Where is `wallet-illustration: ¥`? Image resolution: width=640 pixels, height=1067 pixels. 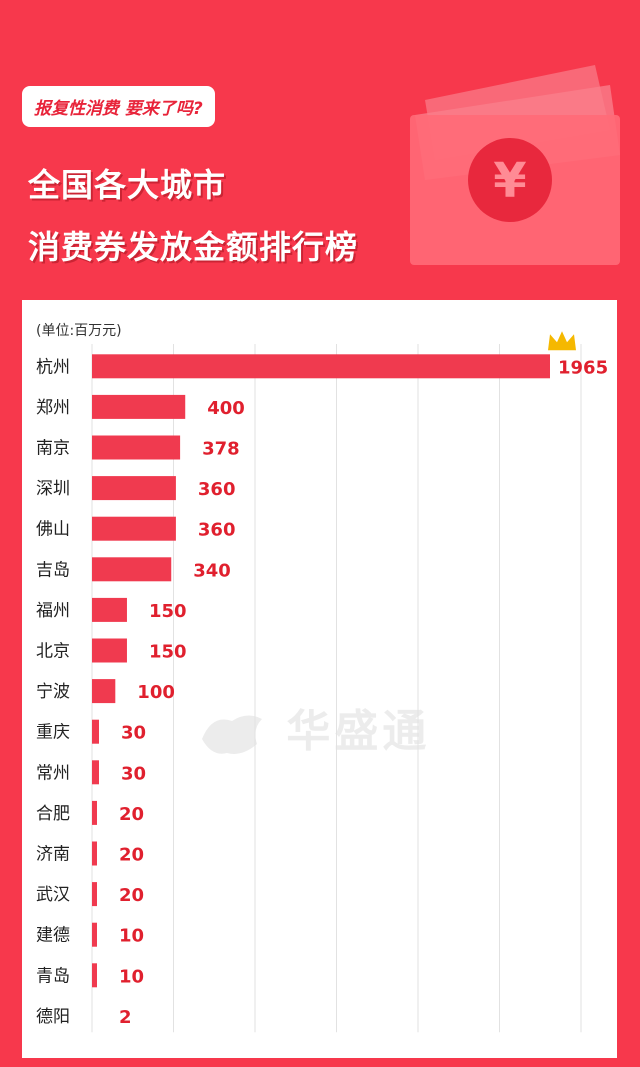
wallet-illustration: ¥ is located at coordinates (515, 165).